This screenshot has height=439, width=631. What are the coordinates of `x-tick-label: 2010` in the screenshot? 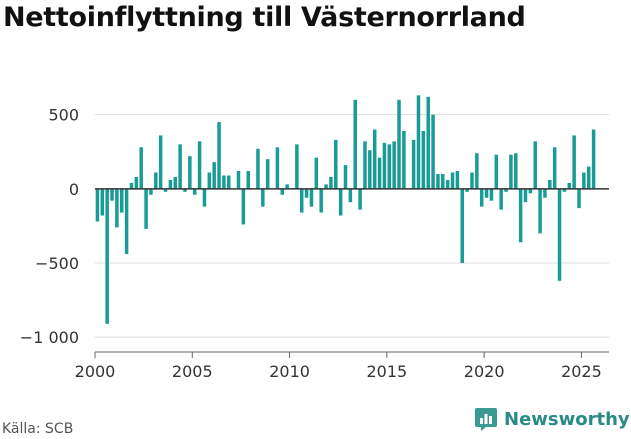 It's located at (289, 371).